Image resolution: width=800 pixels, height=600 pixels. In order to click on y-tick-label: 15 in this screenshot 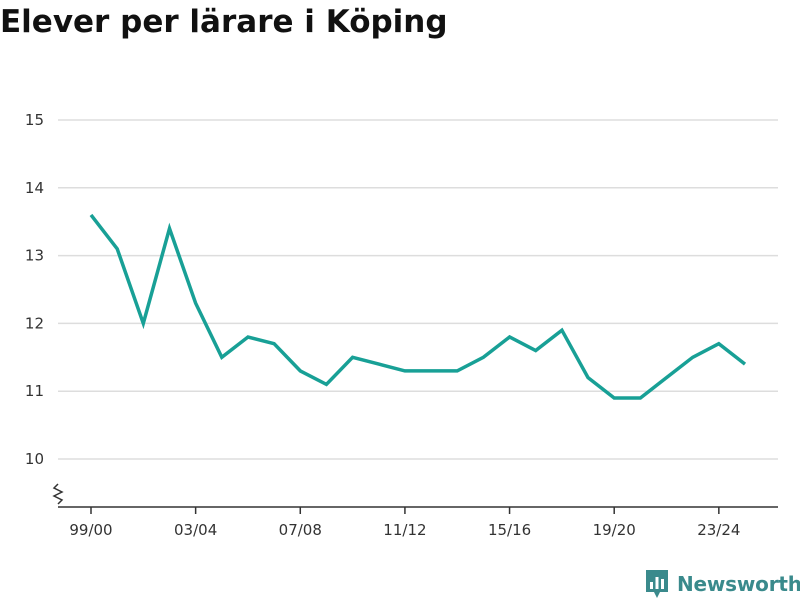, I will do `click(34, 120)`.